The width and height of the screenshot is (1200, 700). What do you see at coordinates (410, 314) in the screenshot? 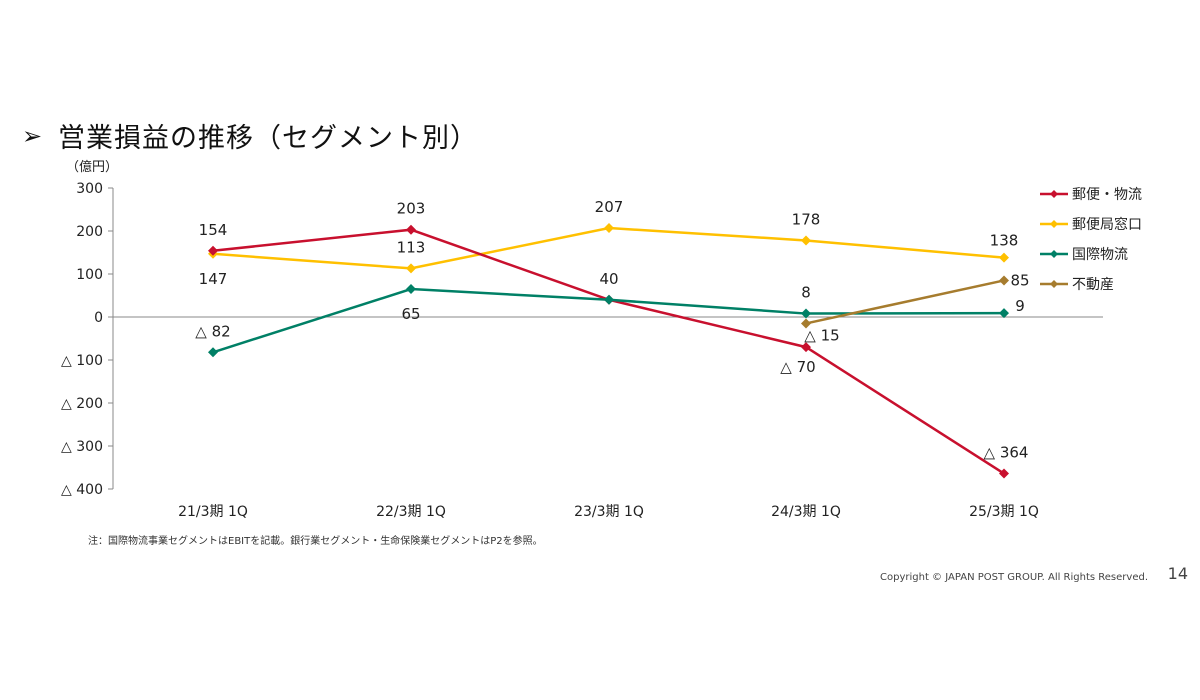
I see `data-label-intl-logistics: 65` at bounding box center [410, 314].